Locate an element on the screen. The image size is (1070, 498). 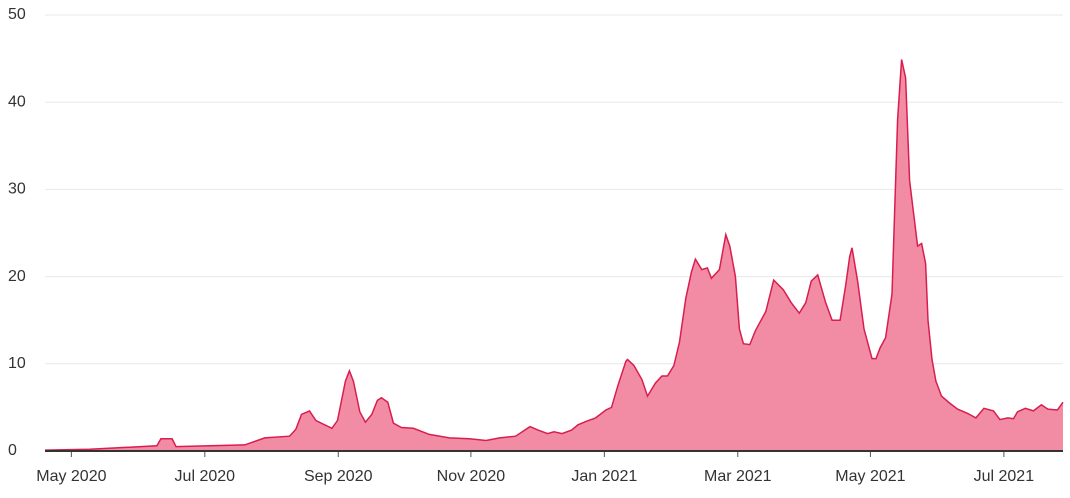
x-tick-label: May 2021 is located at coordinates (870, 476).